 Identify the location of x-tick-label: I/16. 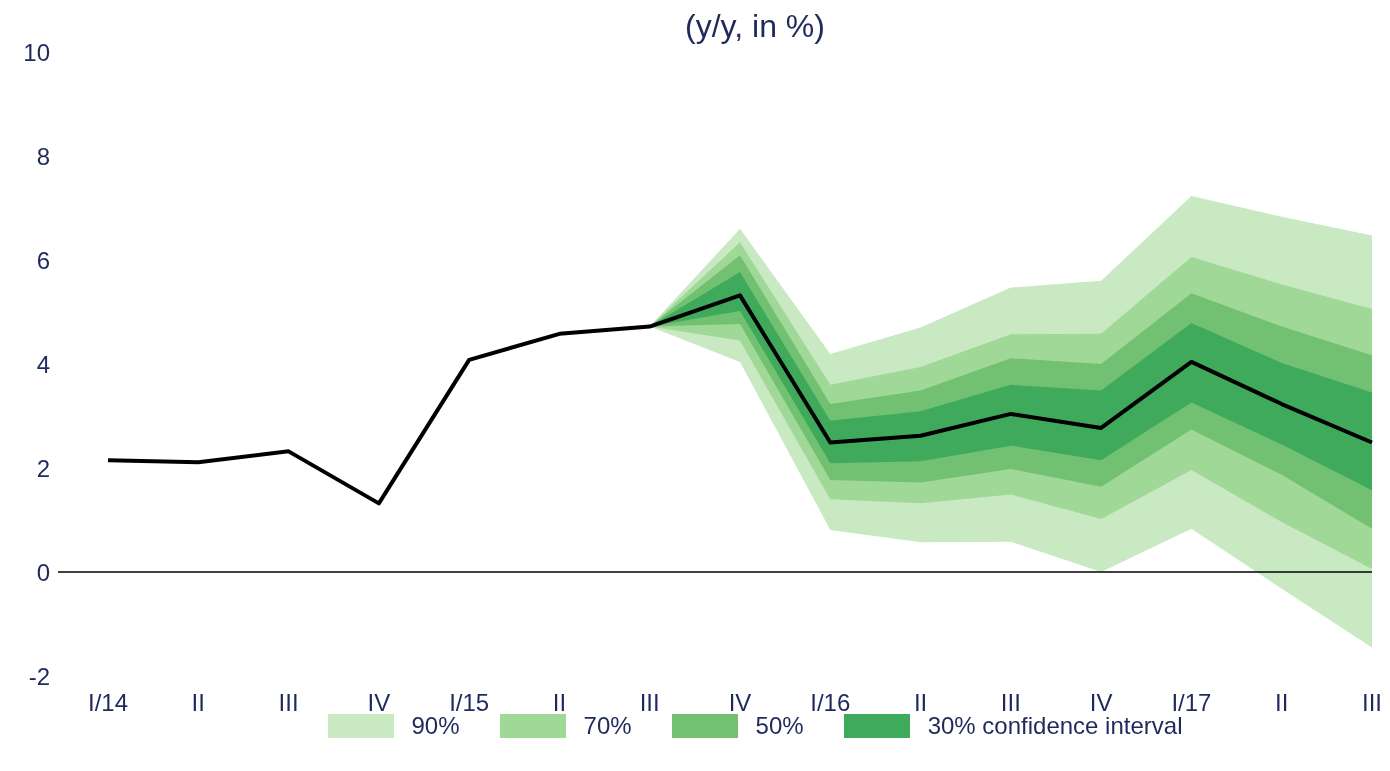
(830, 703).